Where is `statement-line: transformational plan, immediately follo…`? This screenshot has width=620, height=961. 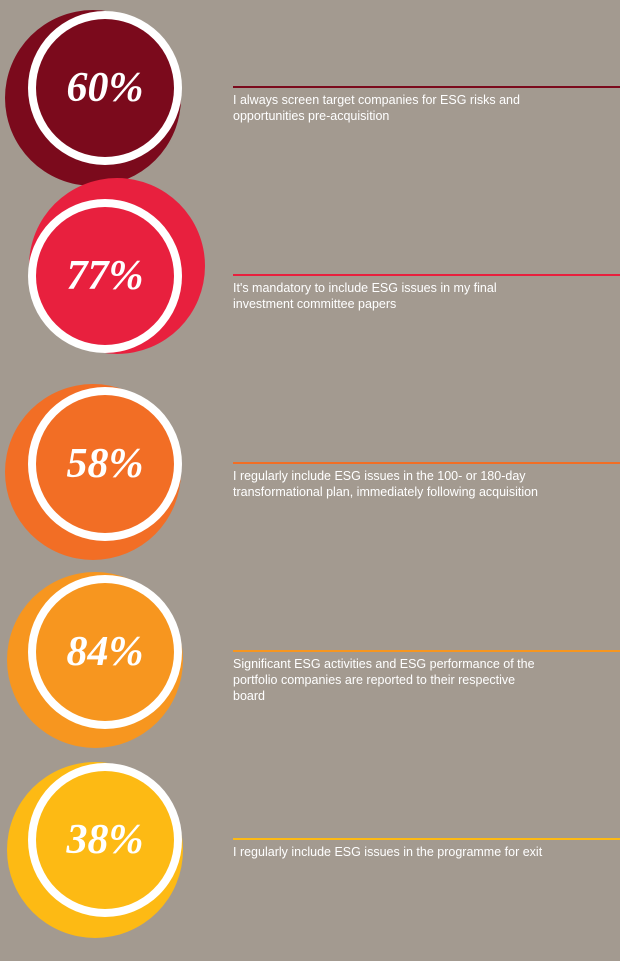 statement-line: transformational plan, immediately follo… is located at coordinates (386, 492).